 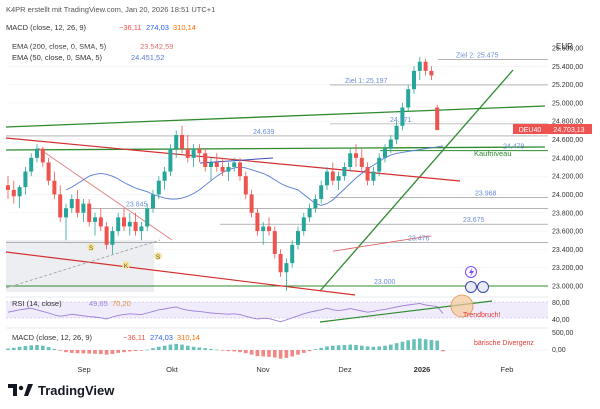 What do you see at coordinates (52, 337) in the screenshot?
I see `macd-title: MACD (close, 12, 26, 9)` at bounding box center [52, 337].